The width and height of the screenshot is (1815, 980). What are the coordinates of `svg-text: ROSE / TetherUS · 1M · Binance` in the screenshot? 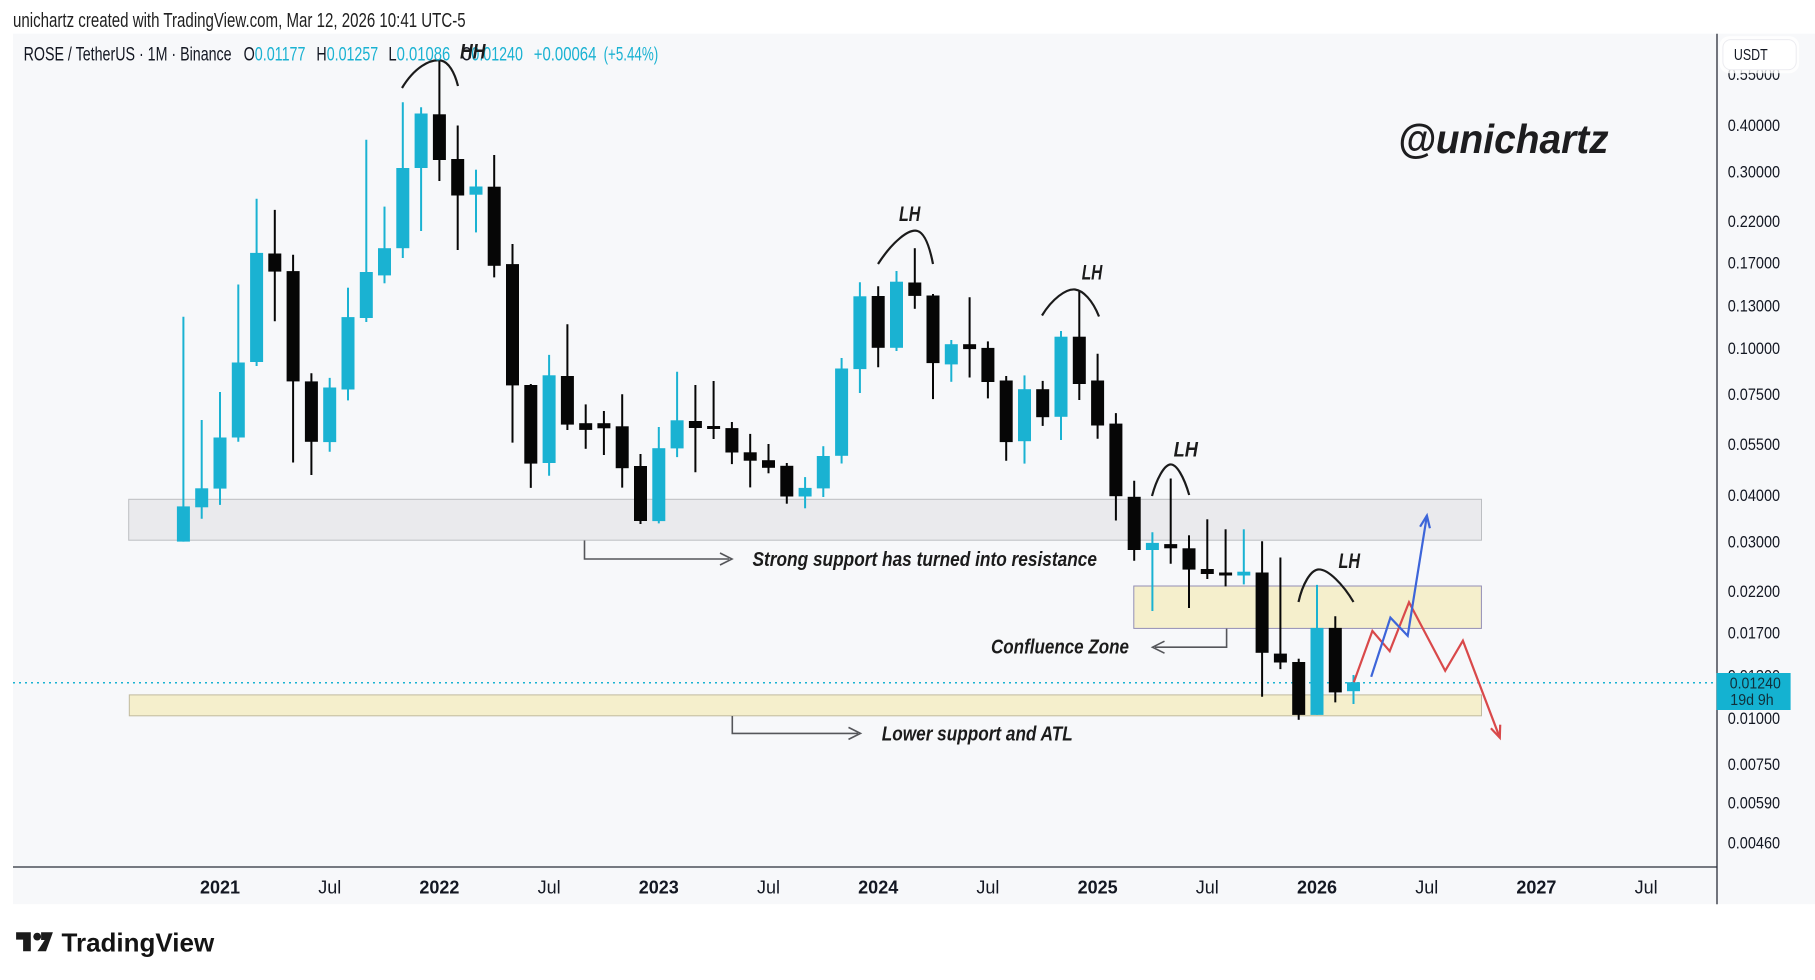 It's located at (128, 55).